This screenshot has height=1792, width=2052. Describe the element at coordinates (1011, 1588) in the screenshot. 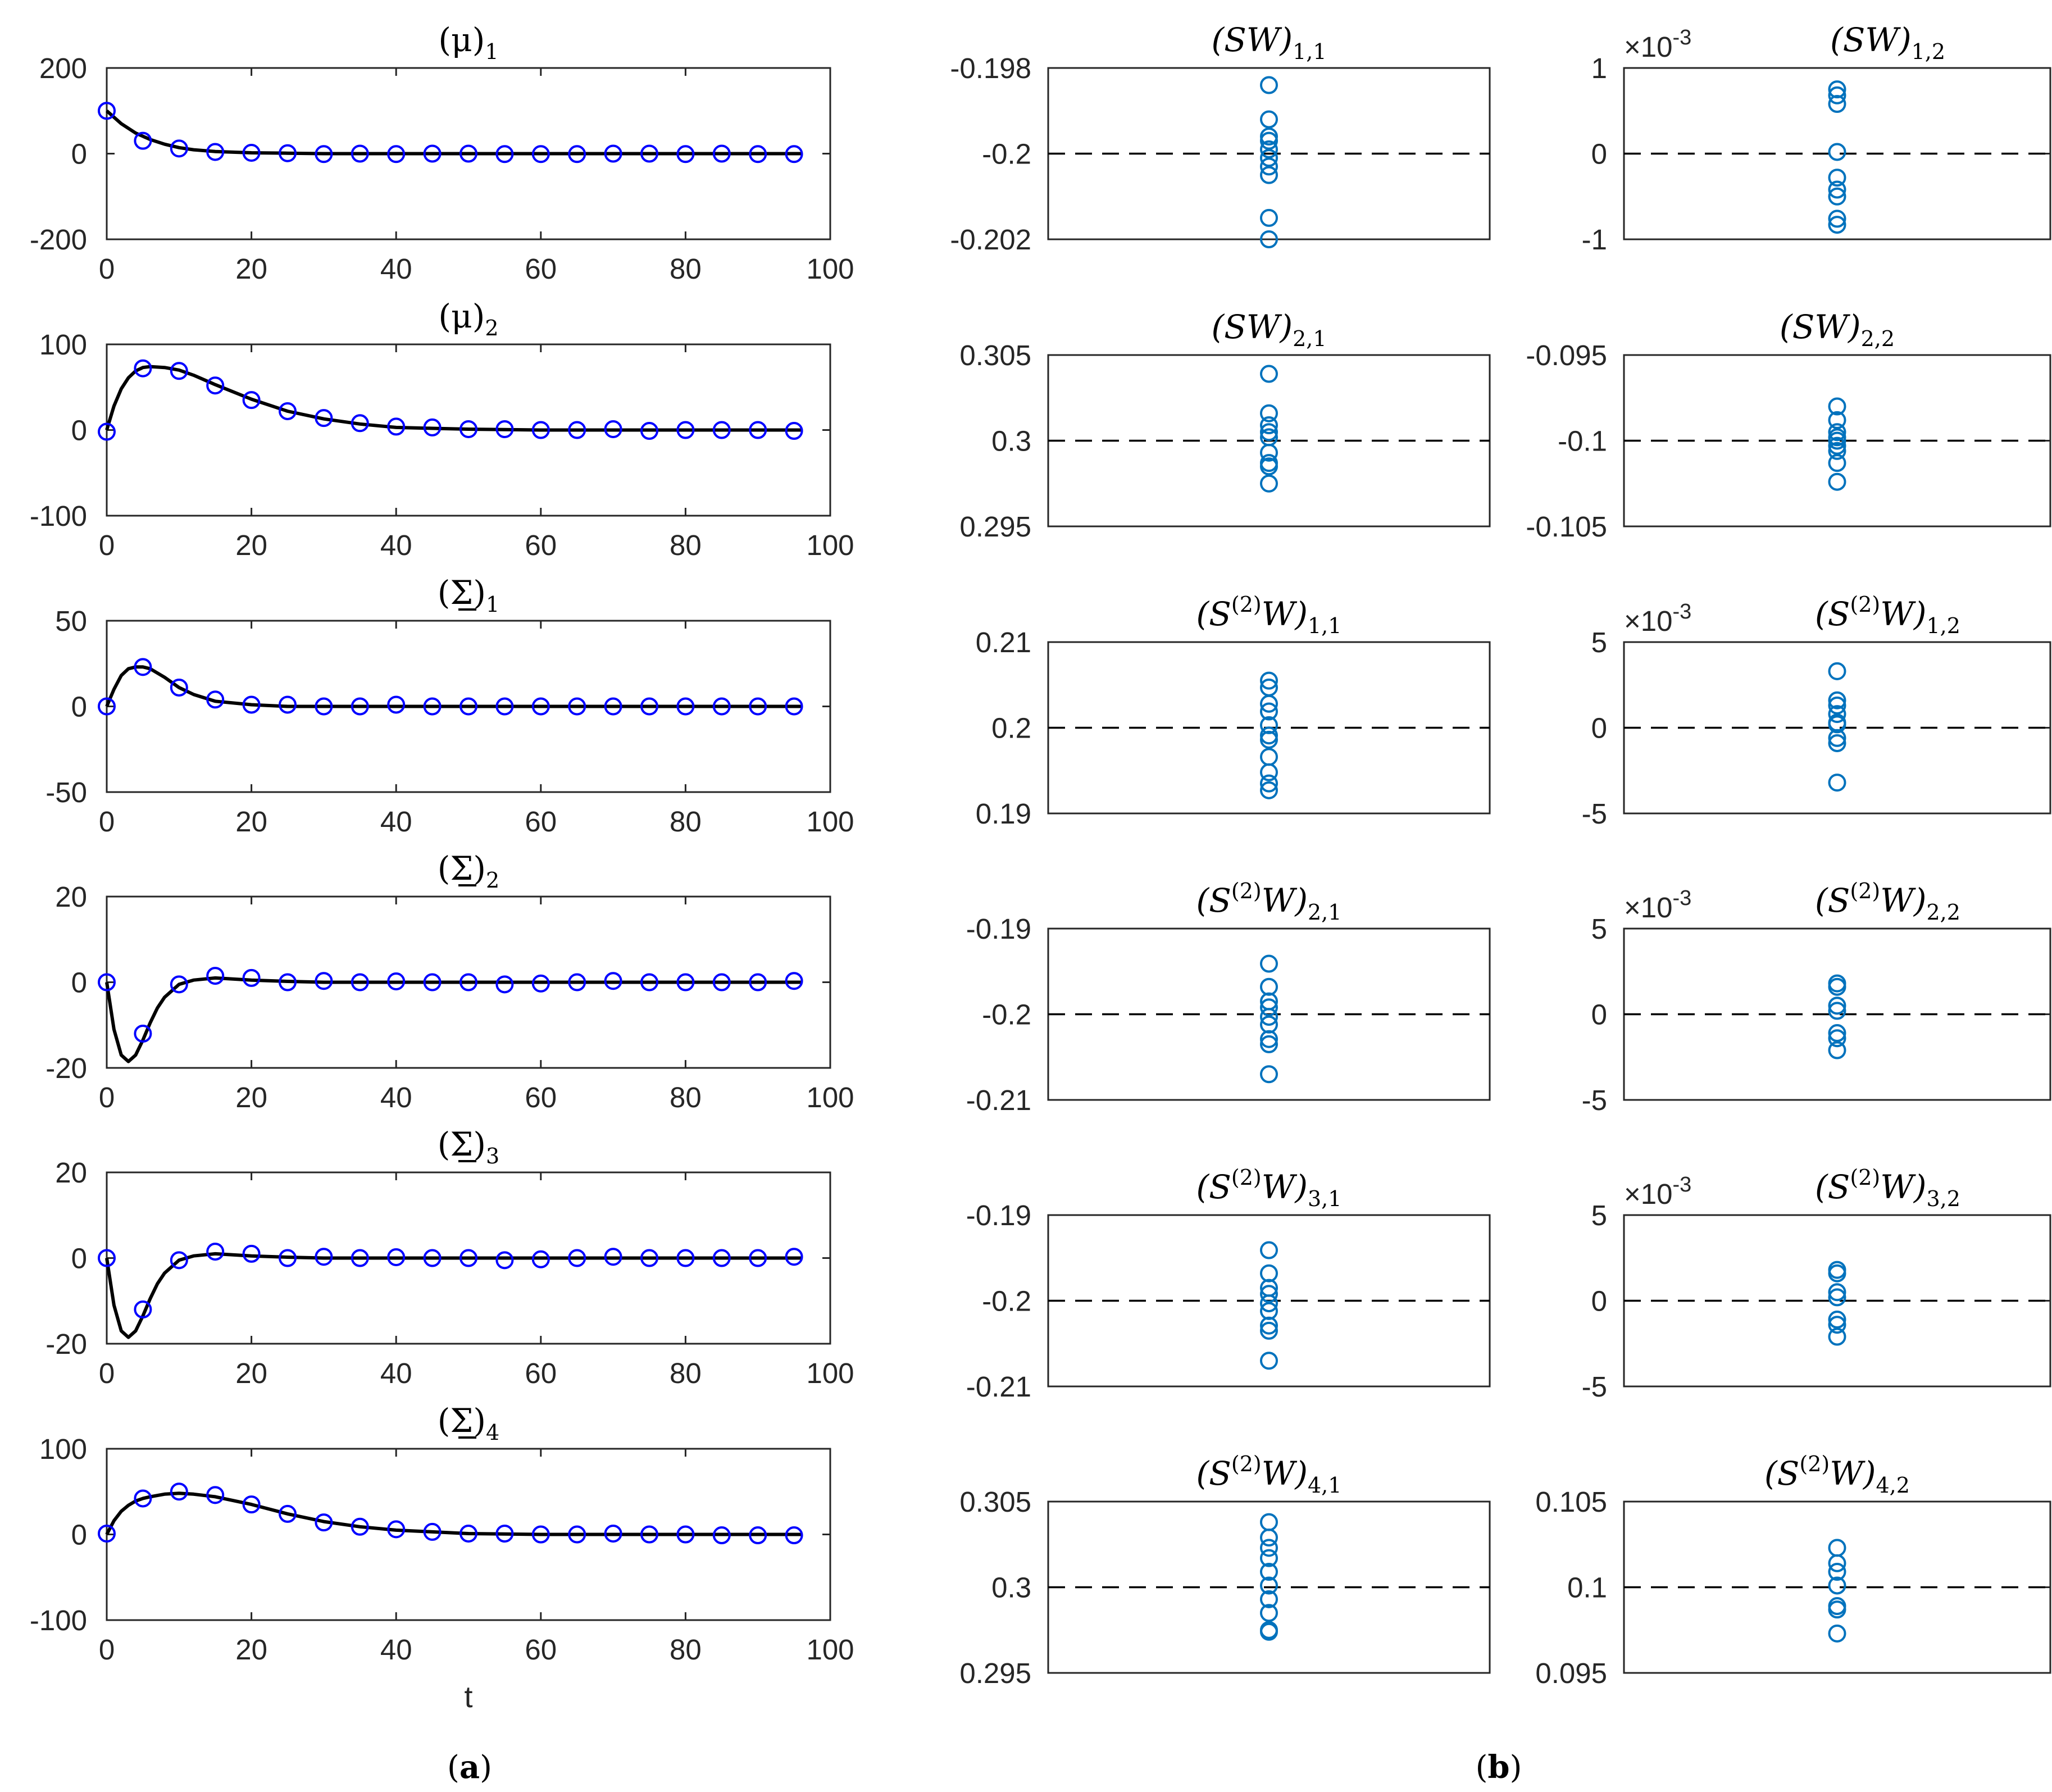

I see `y-tick-label: 0.3` at that location.